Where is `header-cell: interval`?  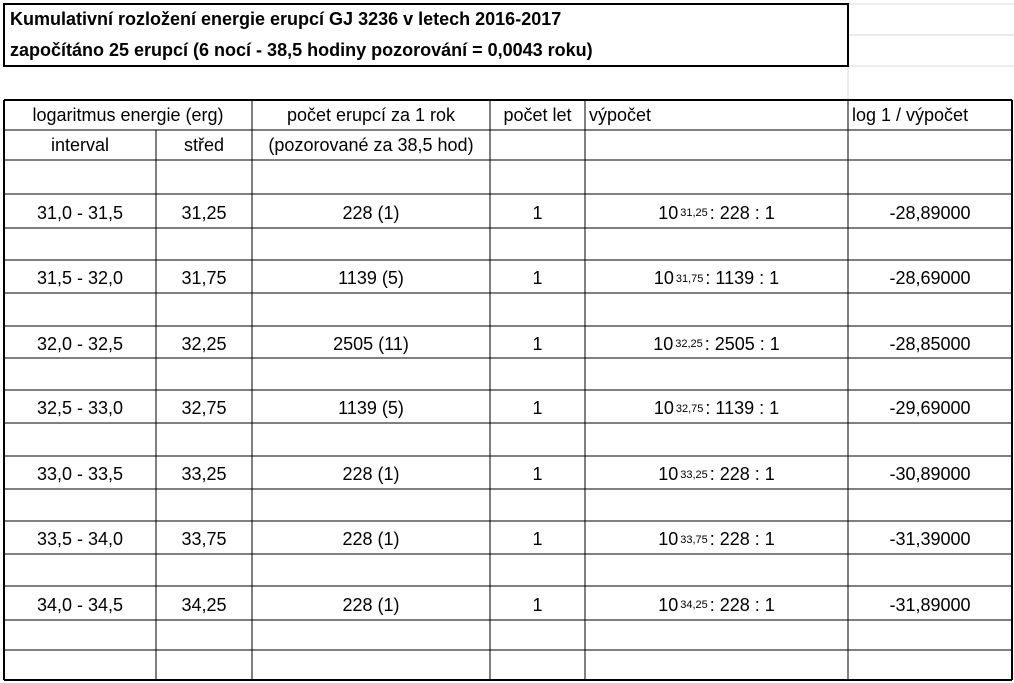
header-cell: interval is located at coordinates (80, 144).